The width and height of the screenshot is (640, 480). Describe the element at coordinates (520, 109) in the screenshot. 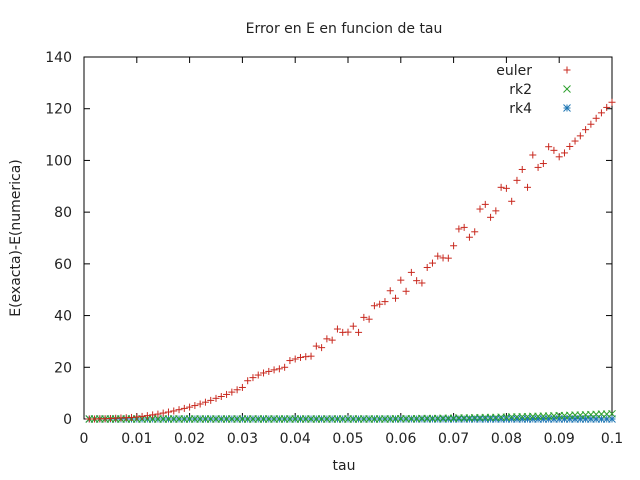

I see `legend-label-rk4: rk4` at that location.